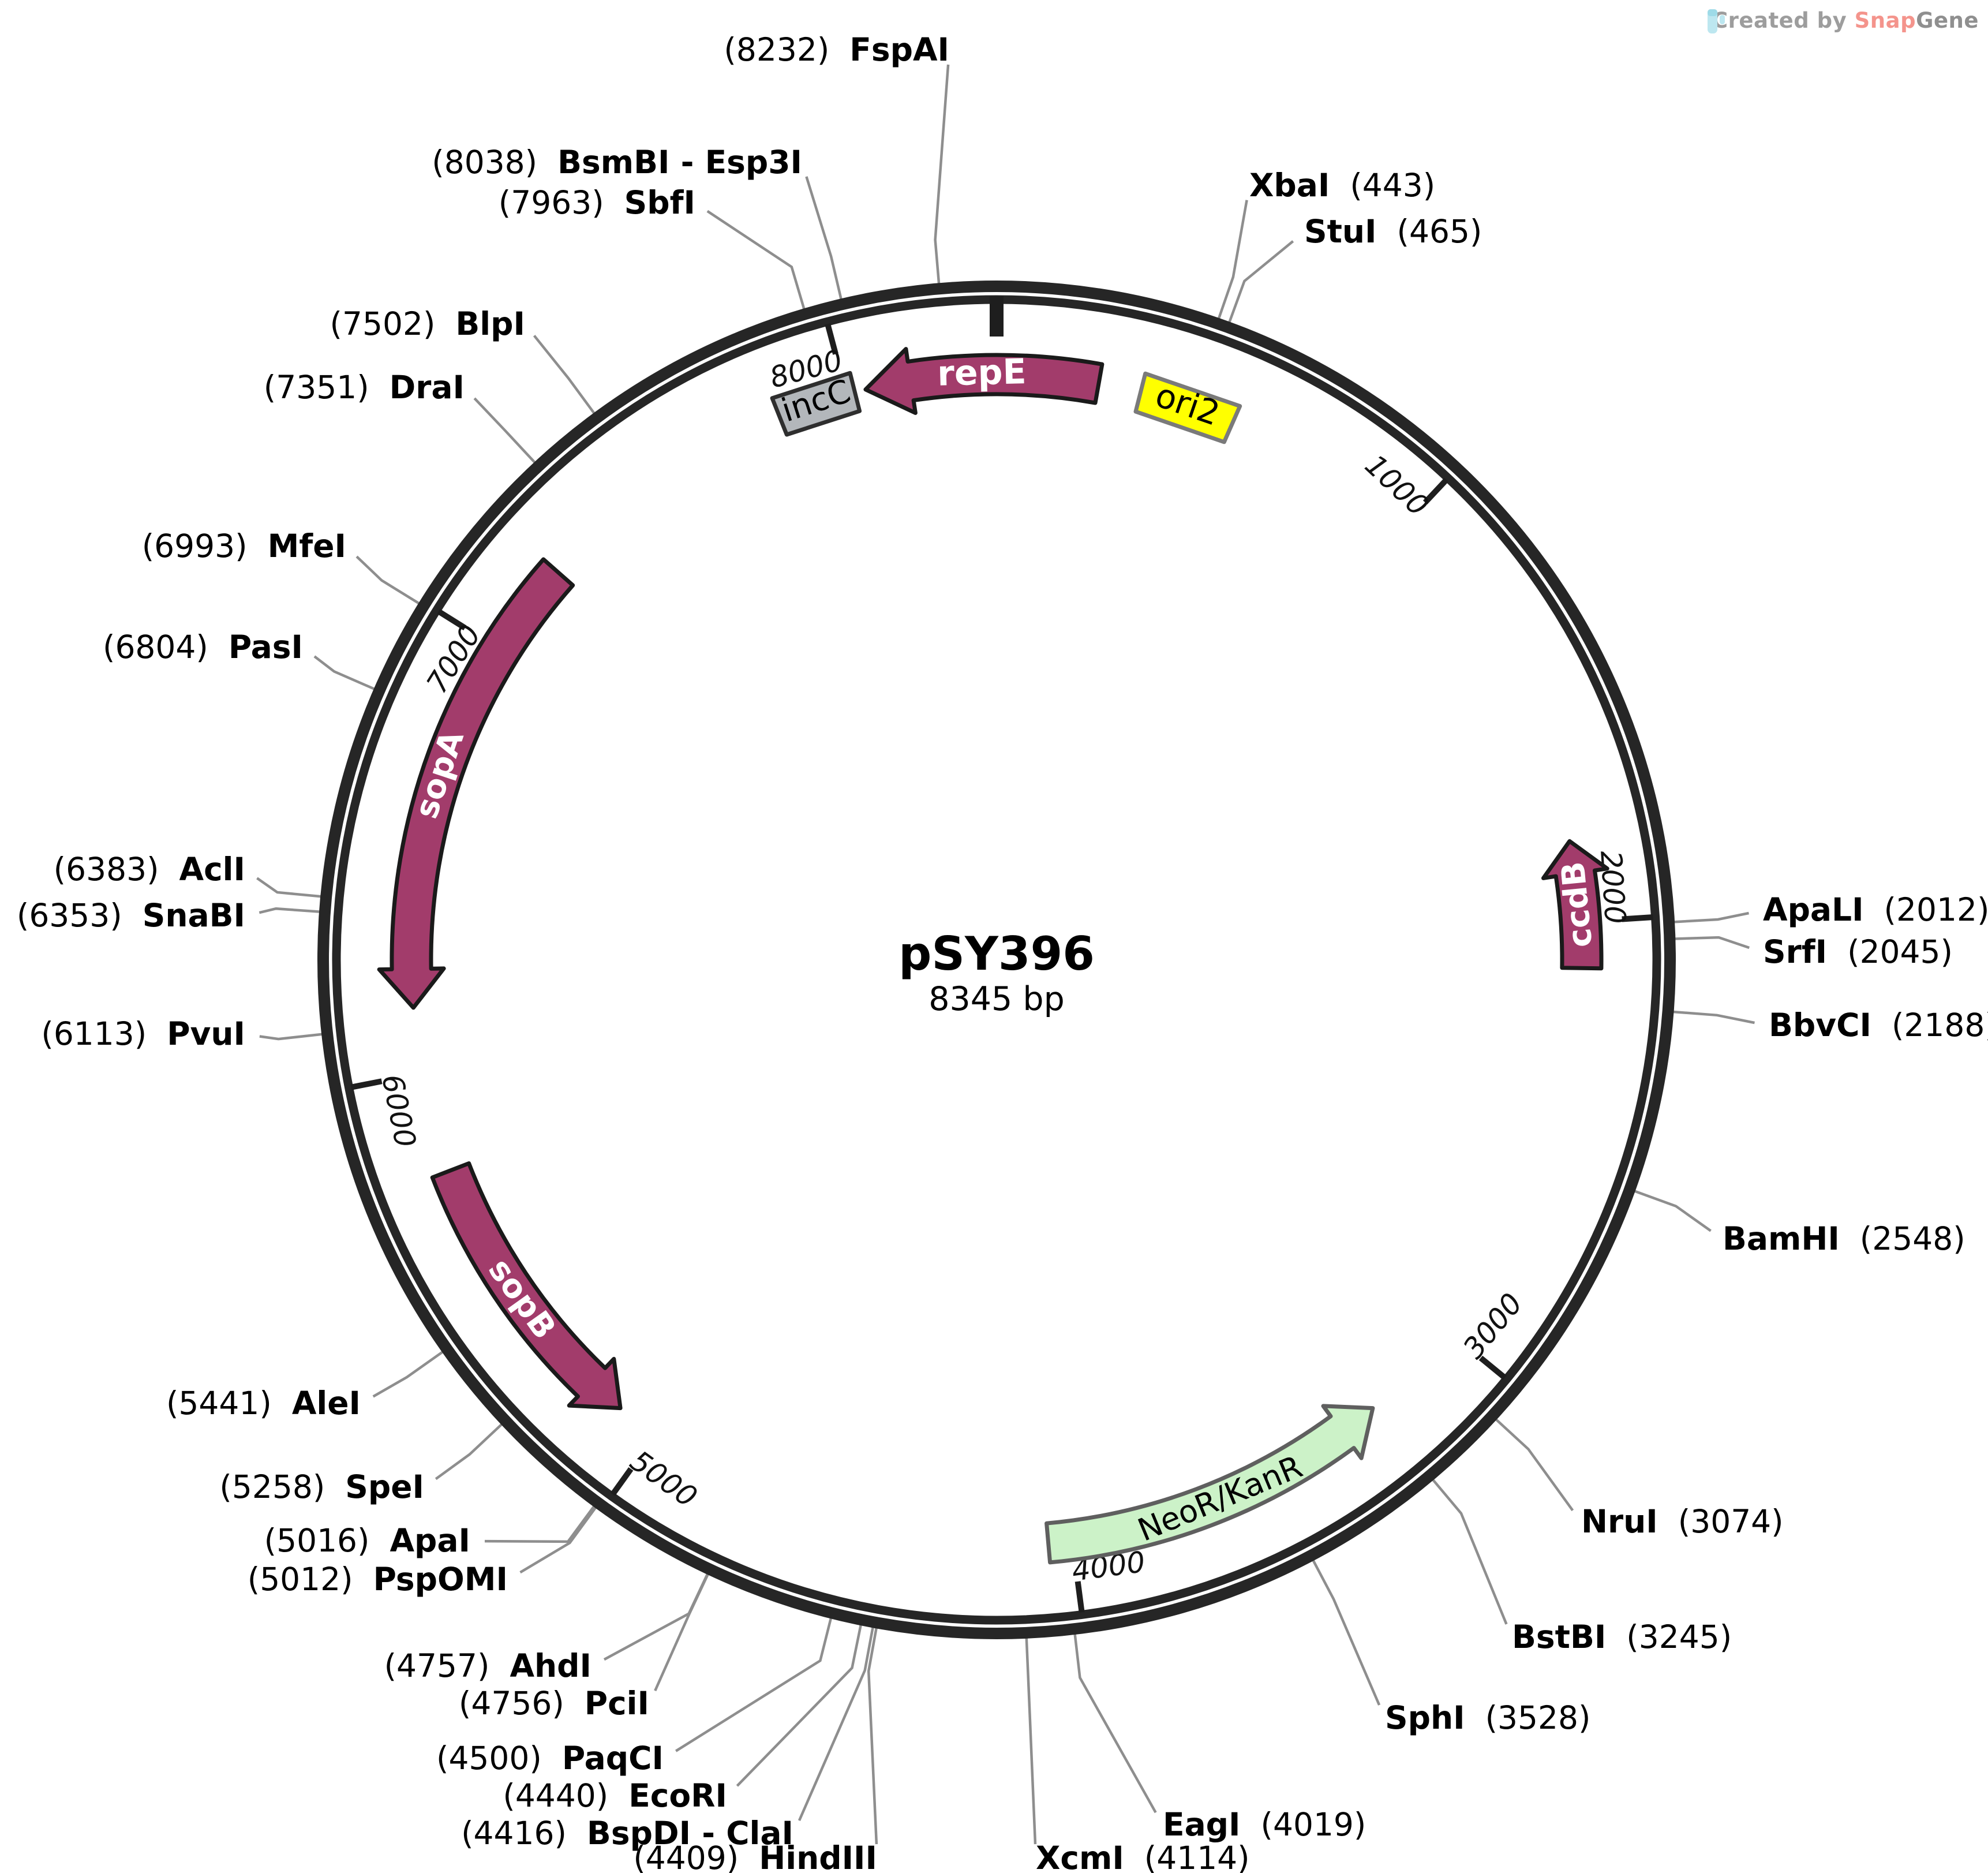  I want to click on feature-label-ccdb: ccdB, so click(1578, 904).